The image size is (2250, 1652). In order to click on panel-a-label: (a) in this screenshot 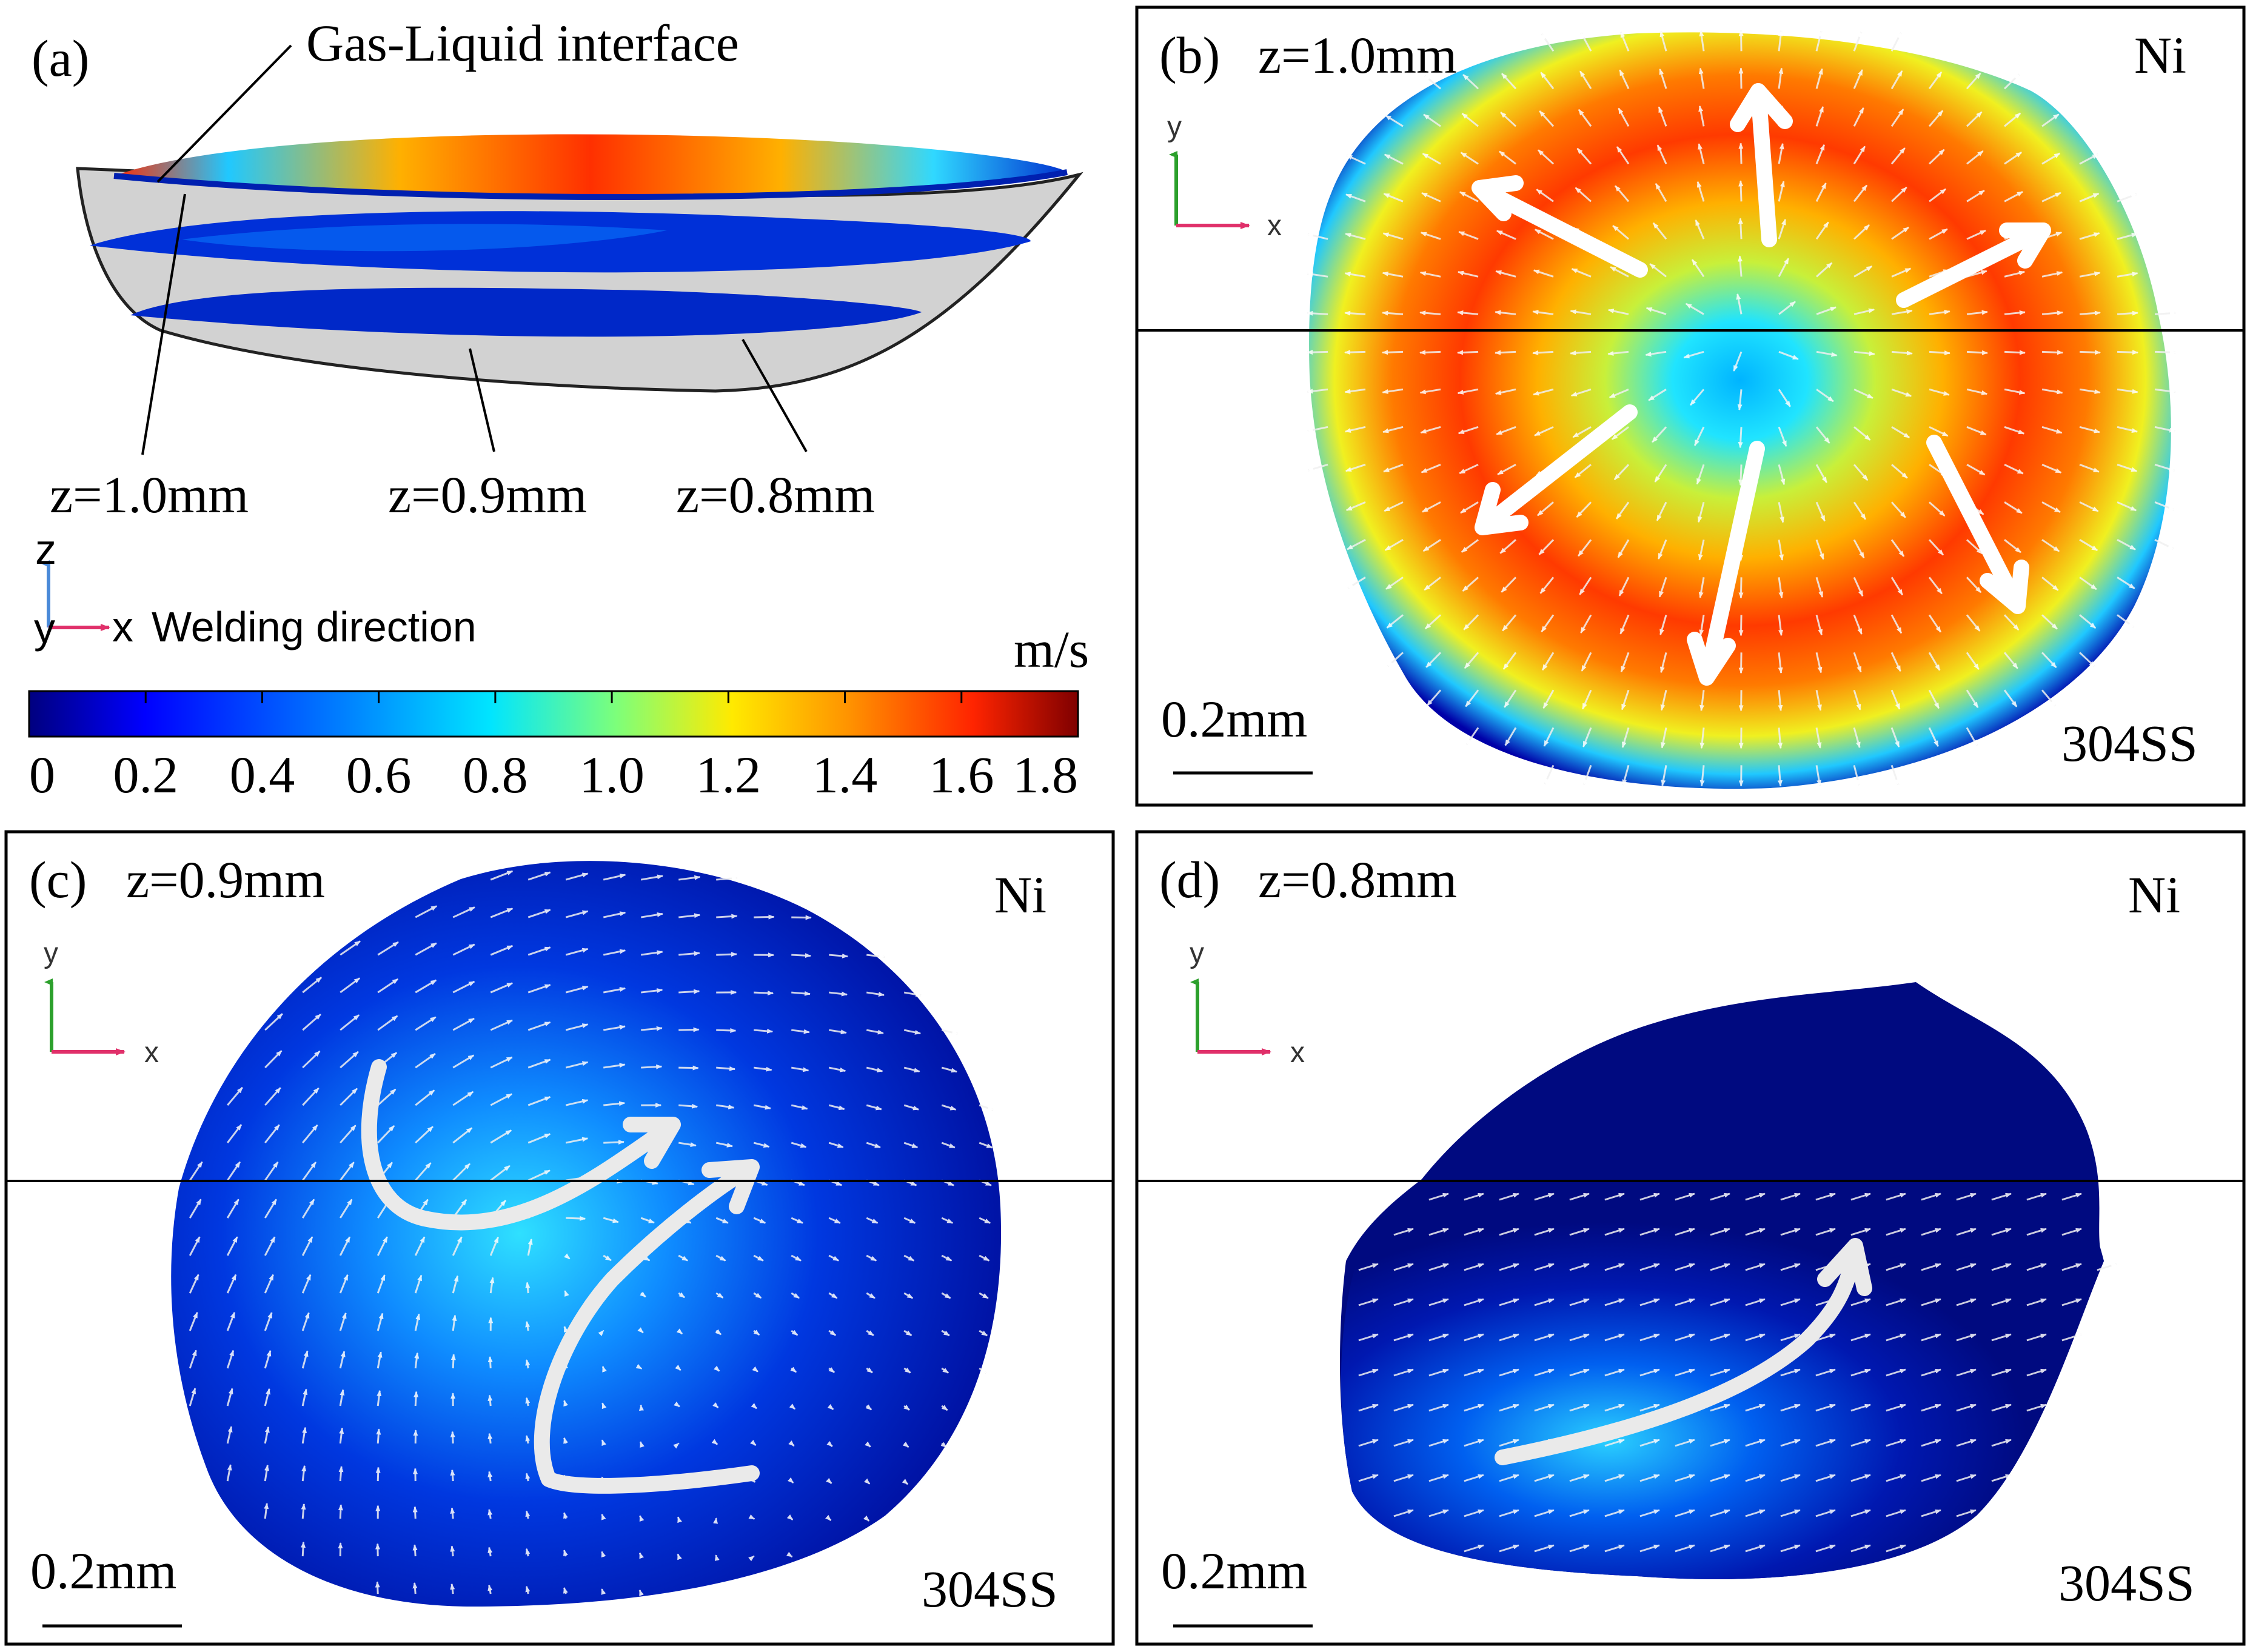, I will do `click(60, 58)`.